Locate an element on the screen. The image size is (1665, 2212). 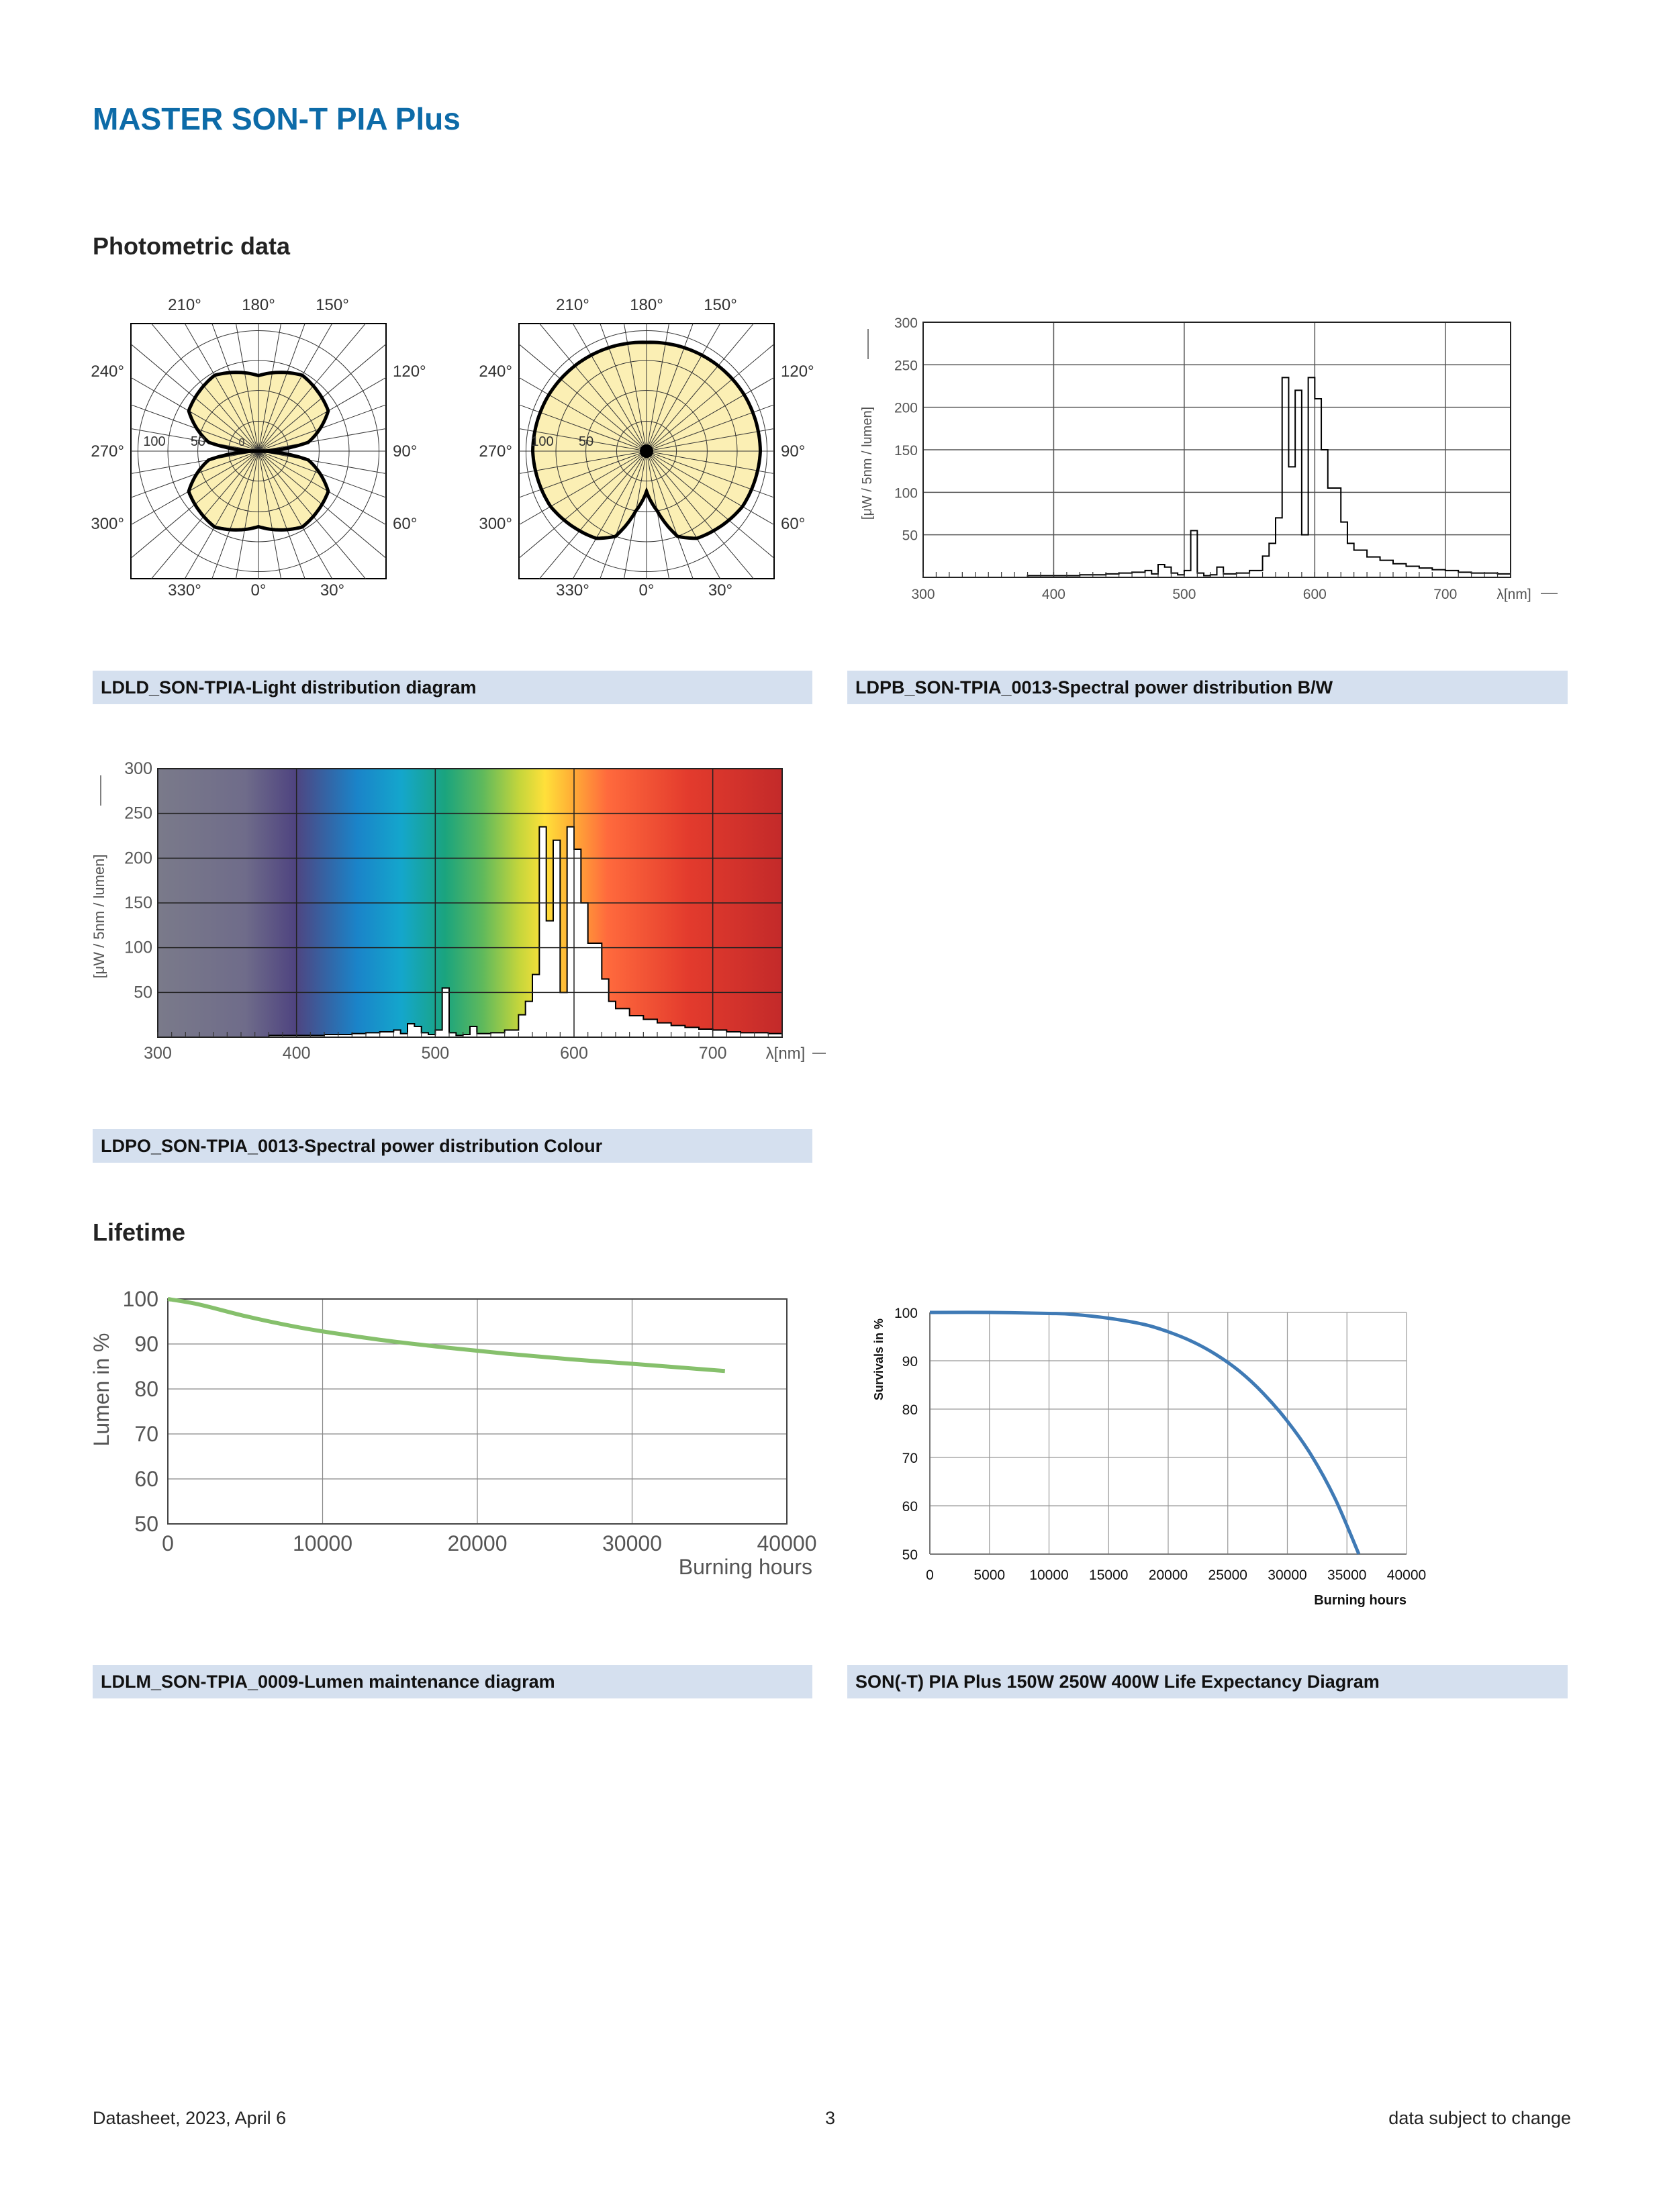
angle-label: 0° is located at coordinates (647, 590).